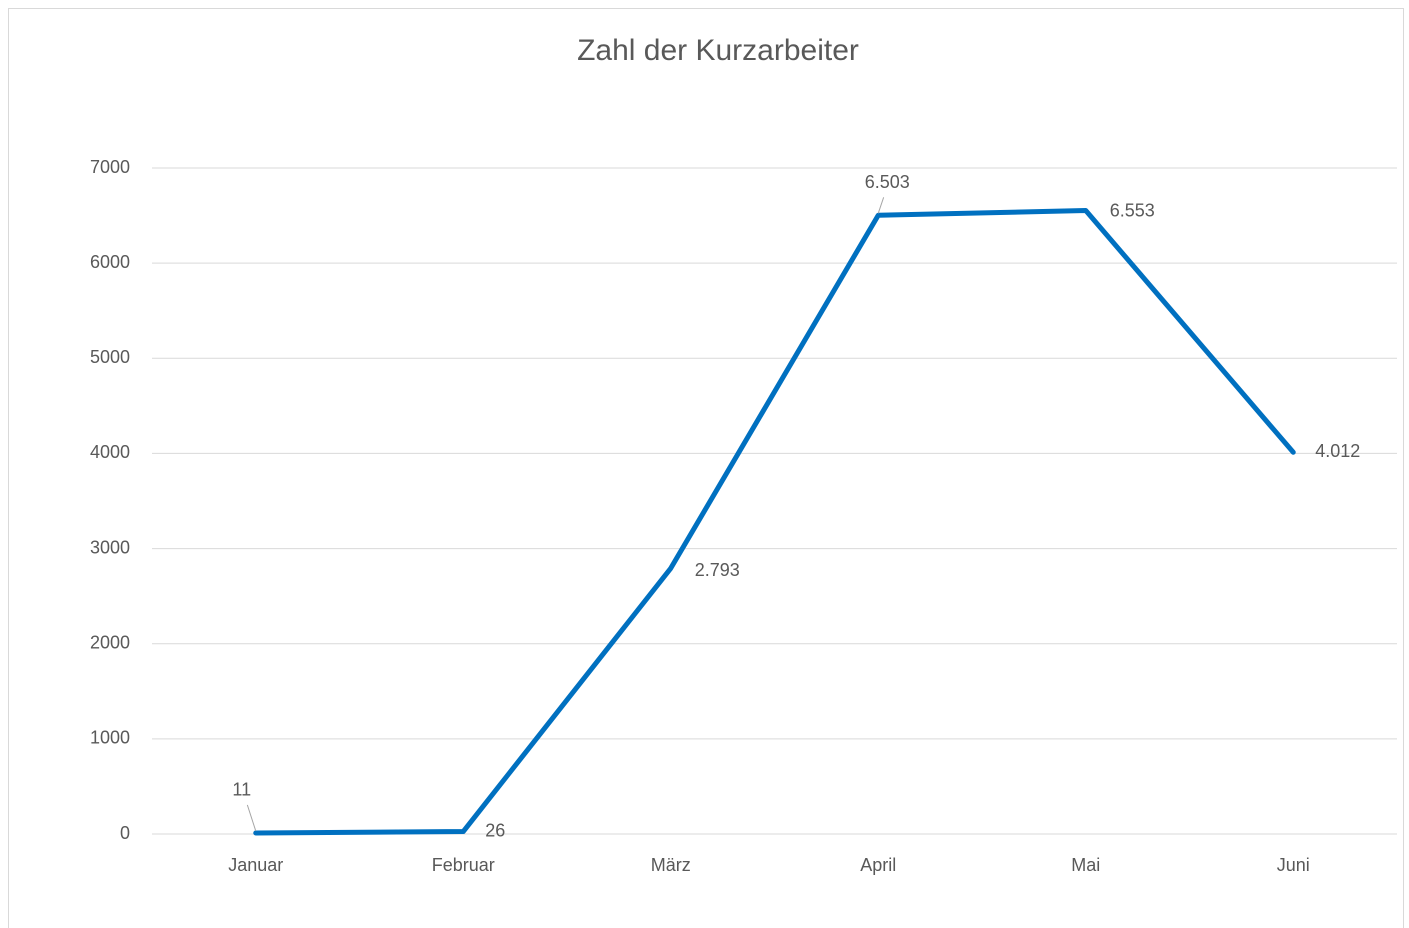 The width and height of the screenshot is (1409, 928). Describe the element at coordinates (110, 642) in the screenshot. I see `y-tick-label: 2000` at that location.